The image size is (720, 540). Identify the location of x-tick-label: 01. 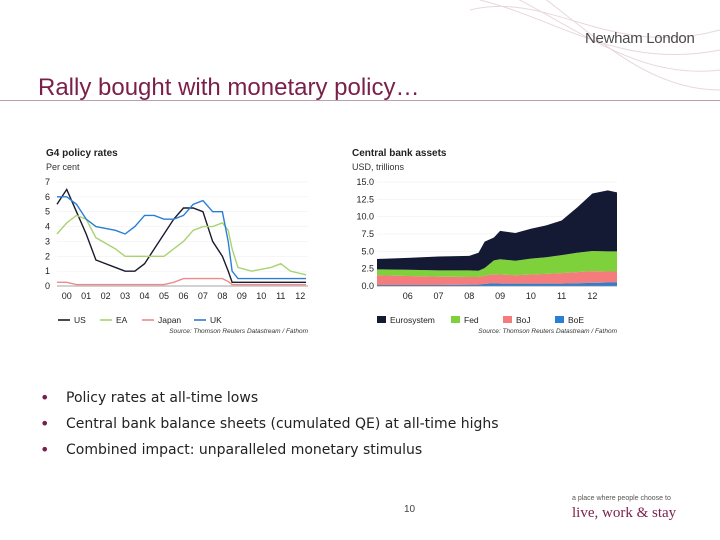
(86, 296).